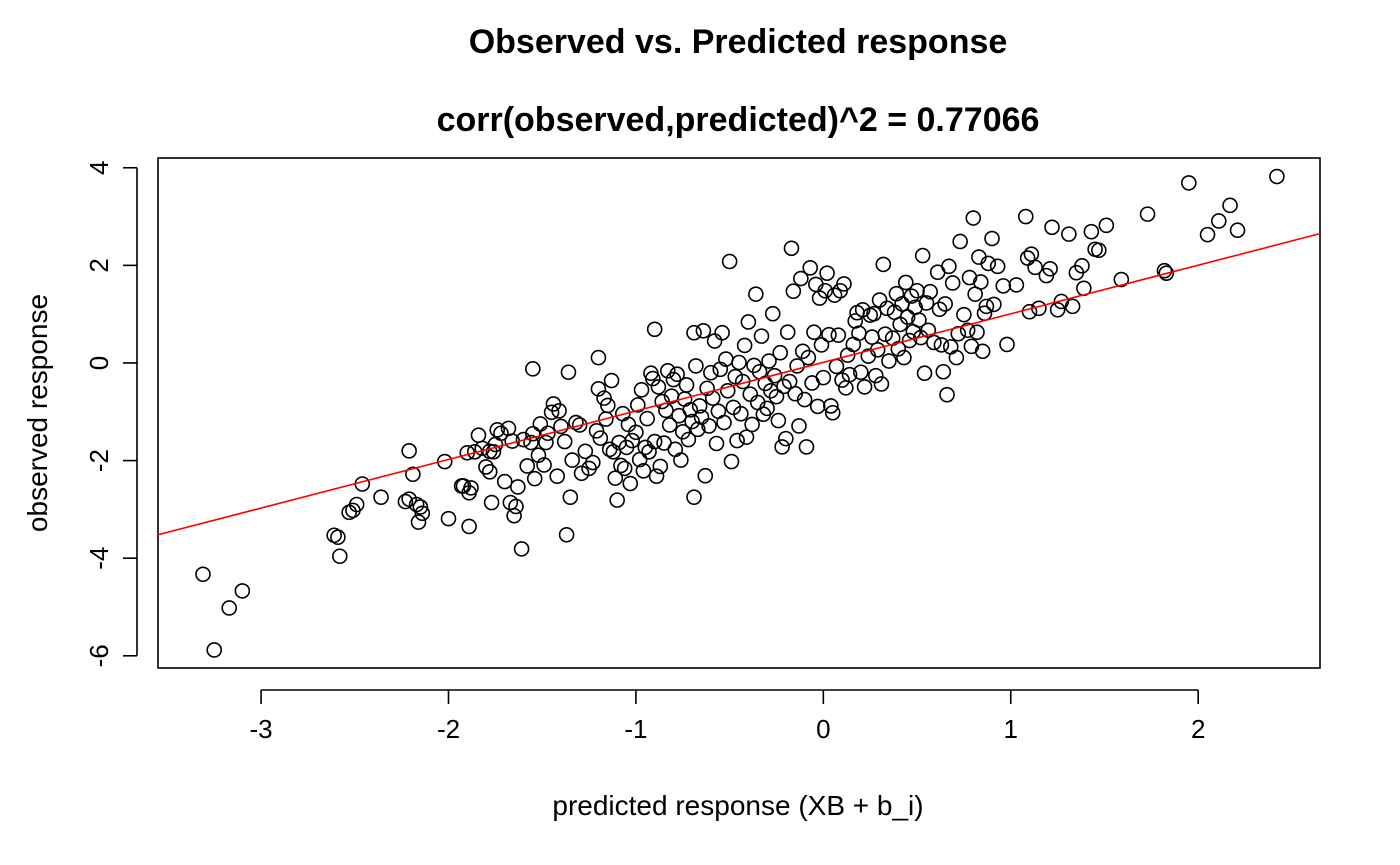 The image size is (1400, 865). Describe the element at coordinates (448, 729) in the screenshot. I see `x-tick-label: -2` at that location.